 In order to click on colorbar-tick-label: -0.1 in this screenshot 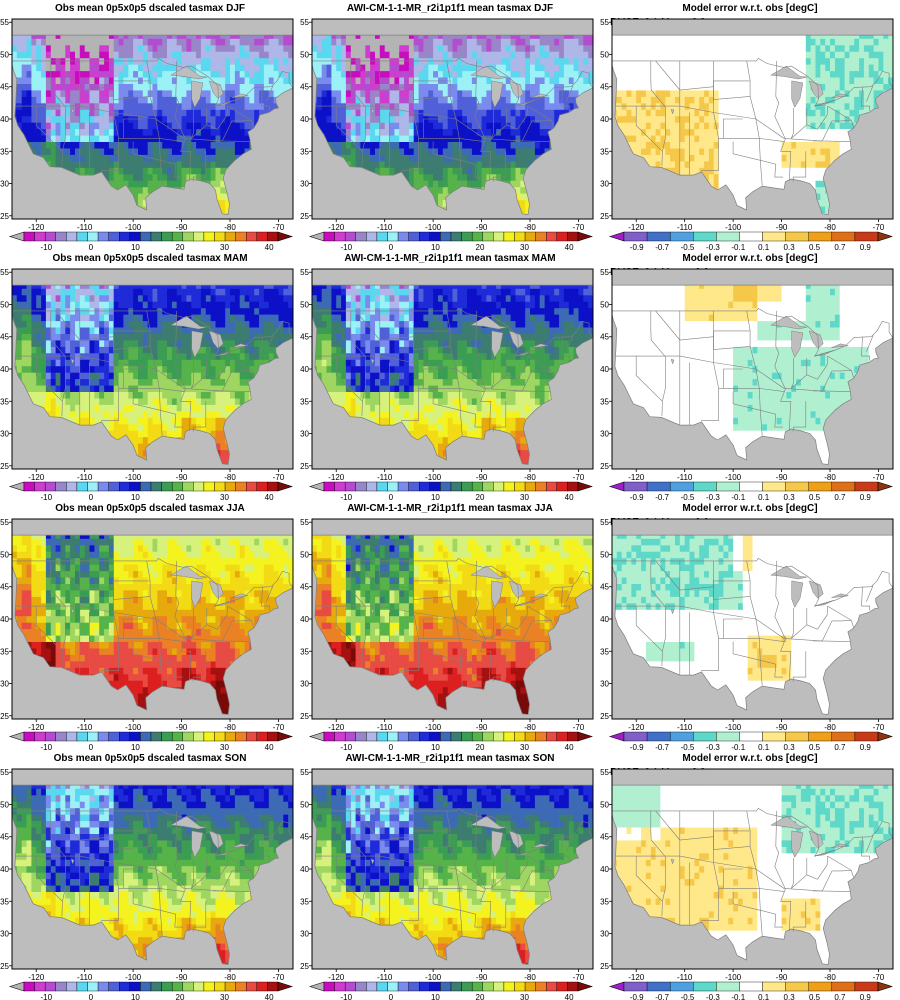, I will do `click(738, 497)`.